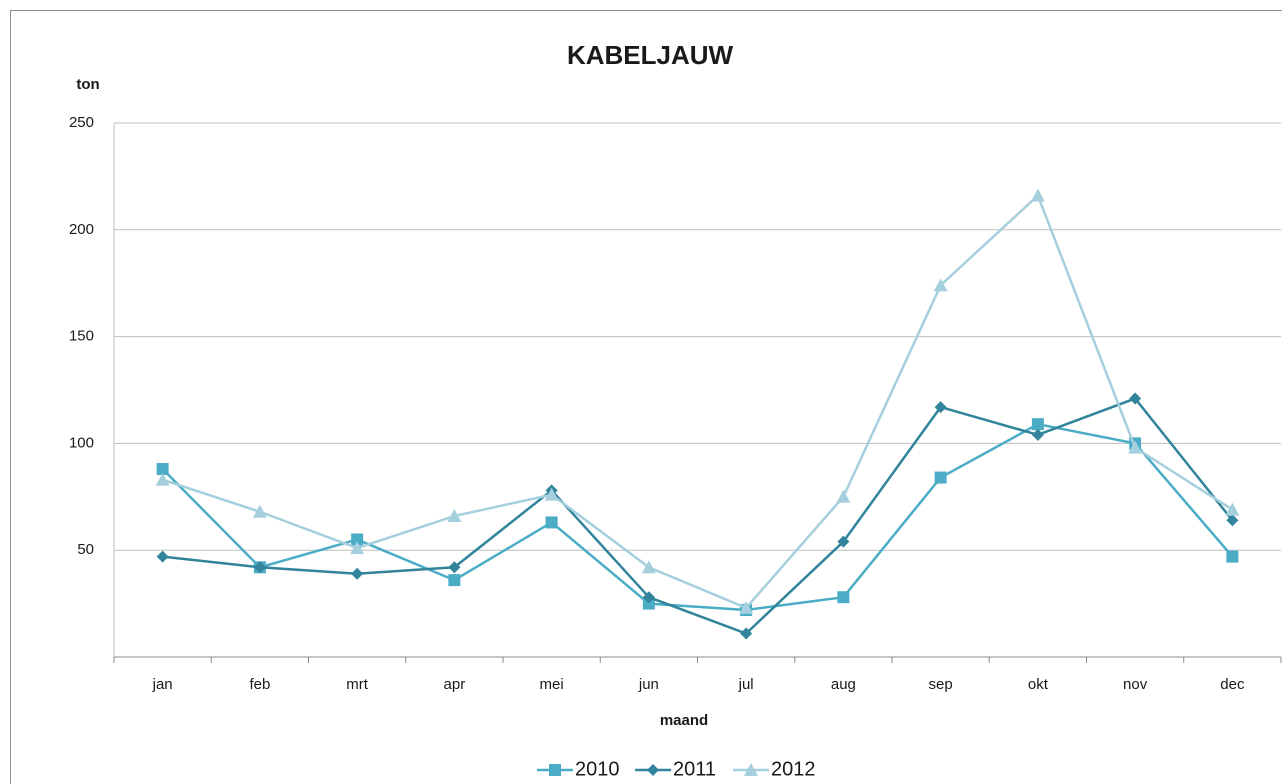  I want to click on x-axis-label: maand, so click(684, 720).